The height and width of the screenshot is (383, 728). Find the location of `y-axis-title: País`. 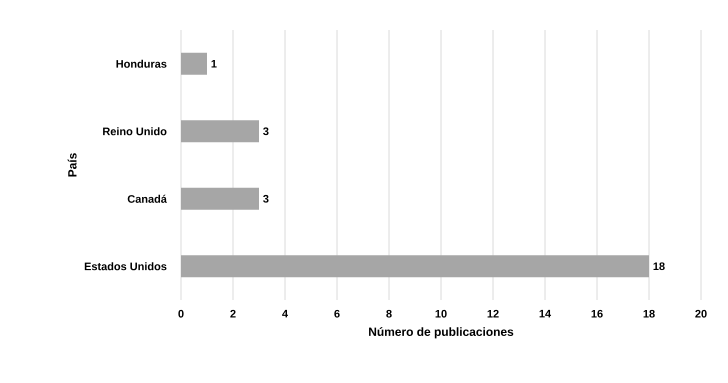

y-axis-title: País is located at coordinates (72, 165).